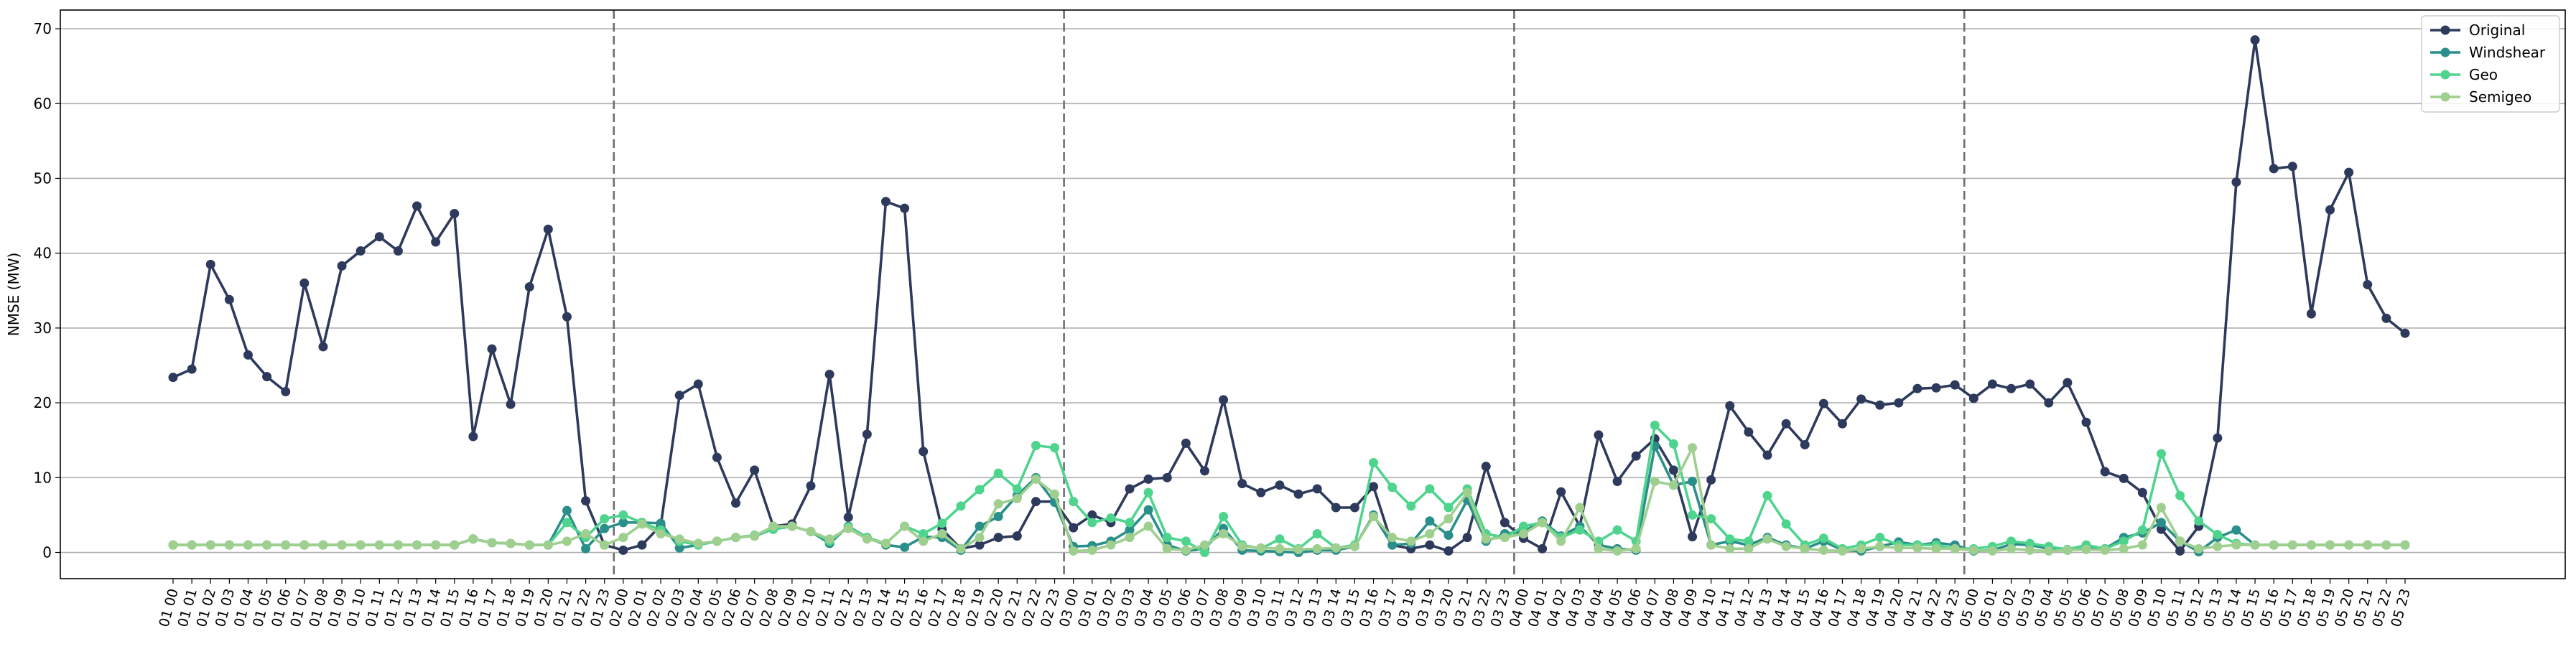 The image size is (2576, 649). Describe the element at coordinates (2507, 52) in the screenshot. I see `legend-label: Windshear` at that location.